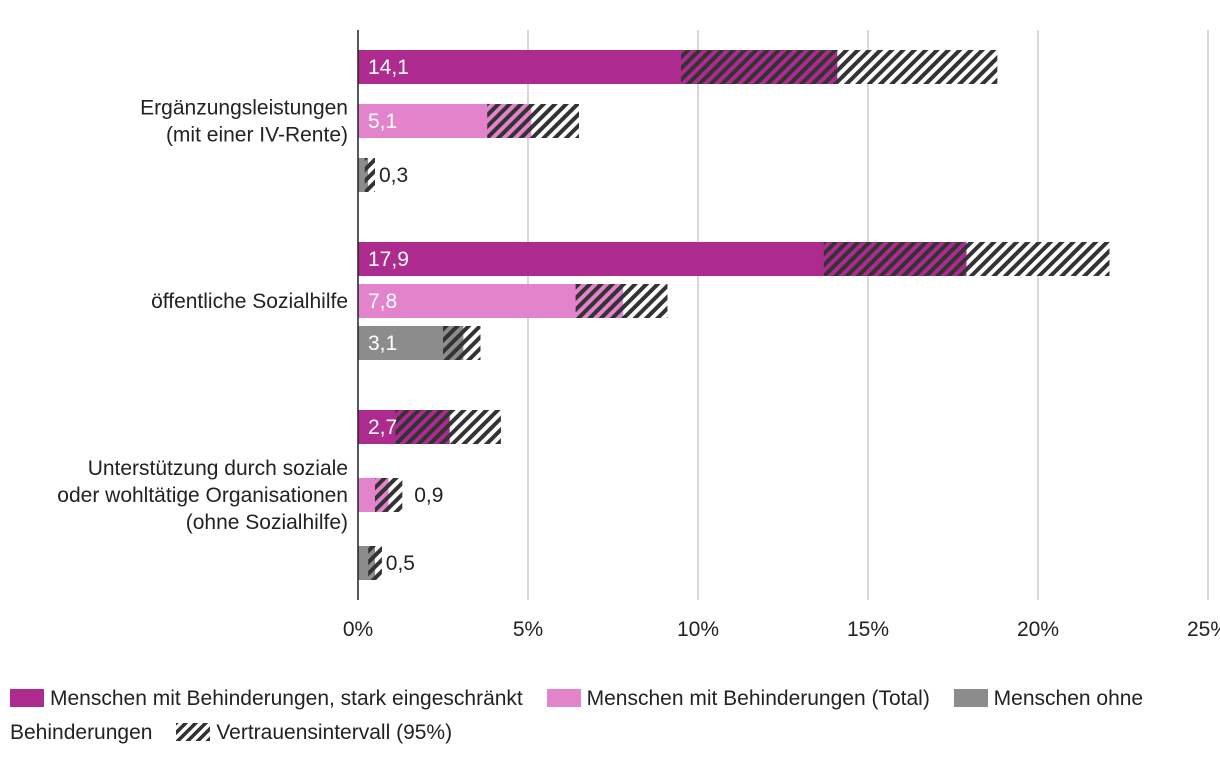 This screenshot has height=764, width=1220. I want to click on legend-swatch-none, so click(970, 698).